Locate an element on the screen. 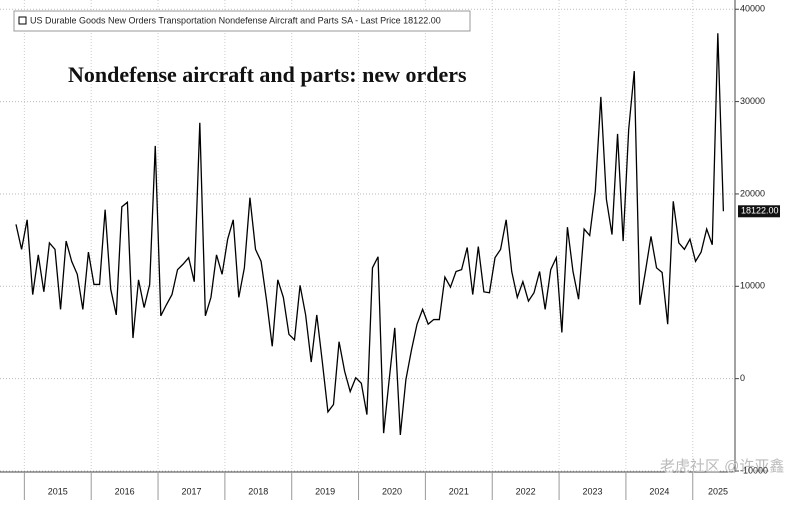 This screenshot has height=515, width=787. x-tick-label: 2016 is located at coordinates (125, 491).